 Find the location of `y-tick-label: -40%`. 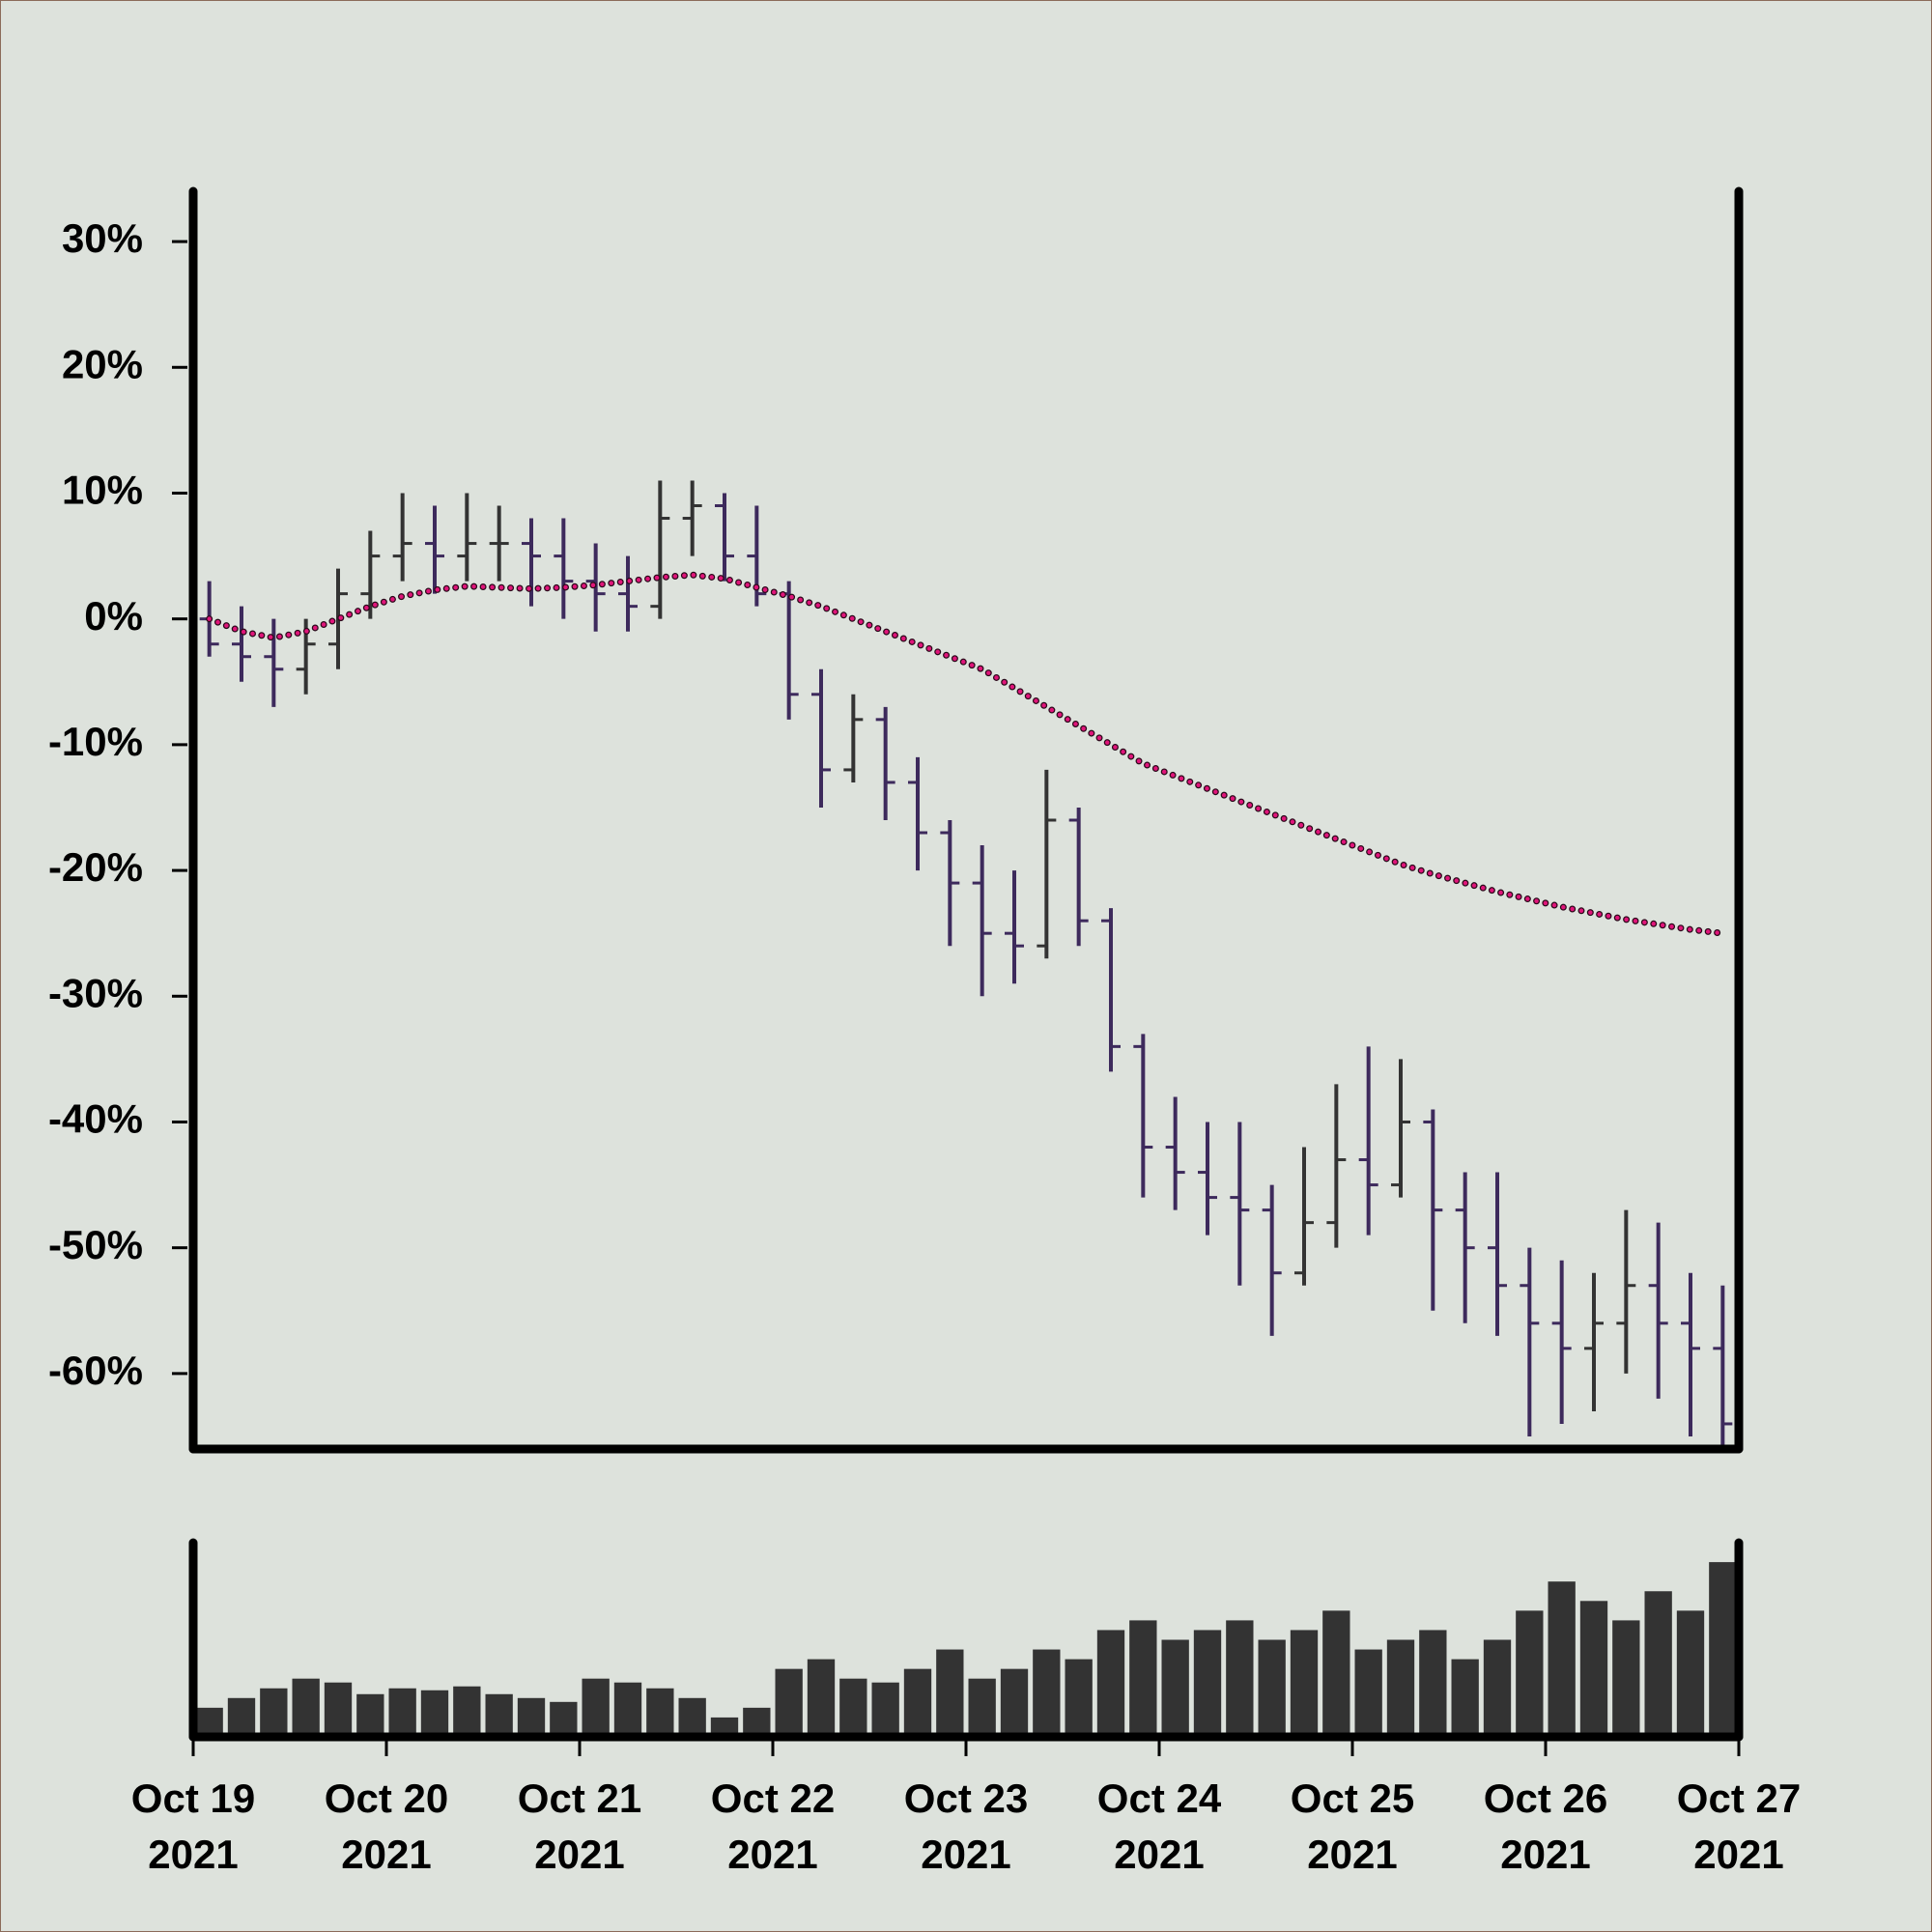

y-tick-label: -40% is located at coordinates (95, 1119).